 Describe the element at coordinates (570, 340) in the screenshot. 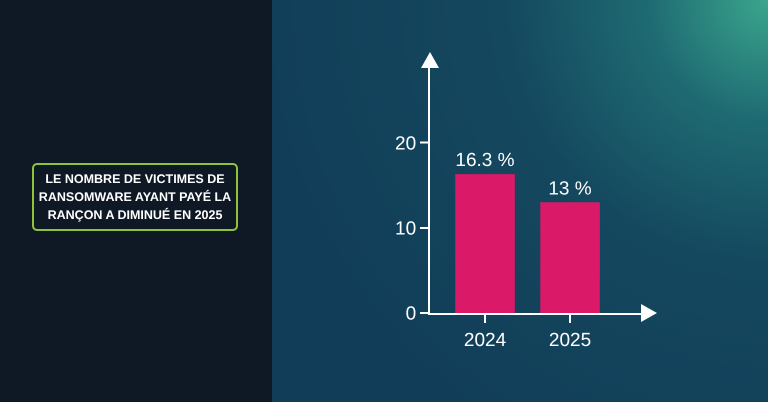

I see `x-tick-label: 2025` at that location.